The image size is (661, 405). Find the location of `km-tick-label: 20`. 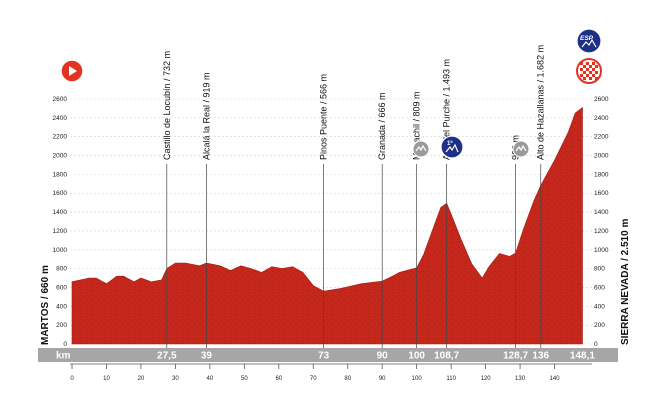

km-tick-label: 20 is located at coordinates (141, 379).